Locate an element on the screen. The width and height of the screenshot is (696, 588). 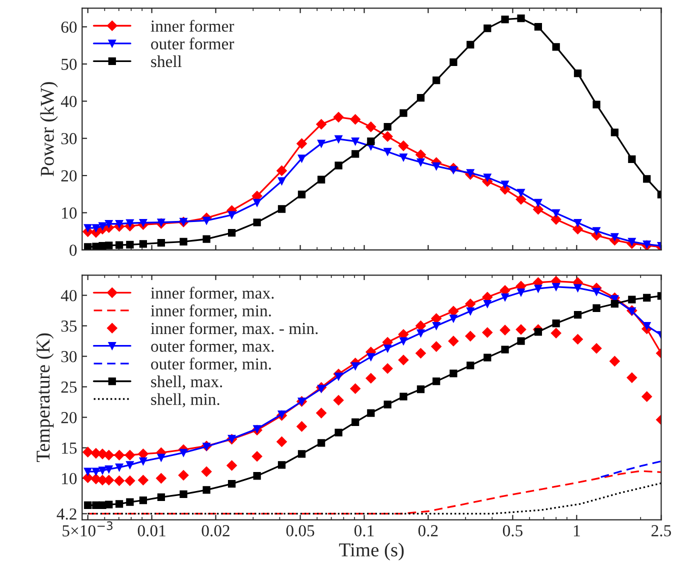
x-tick-label: 0.05 is located at coordinates (300, 530).